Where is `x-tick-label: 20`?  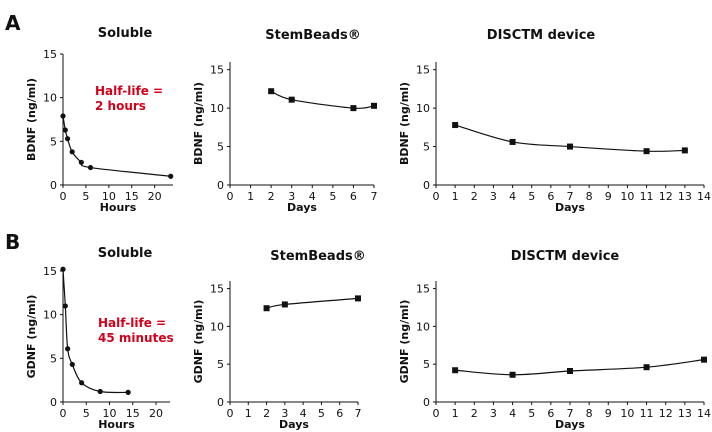
x-tick-label: 20 is located at coordinates (155, 196).